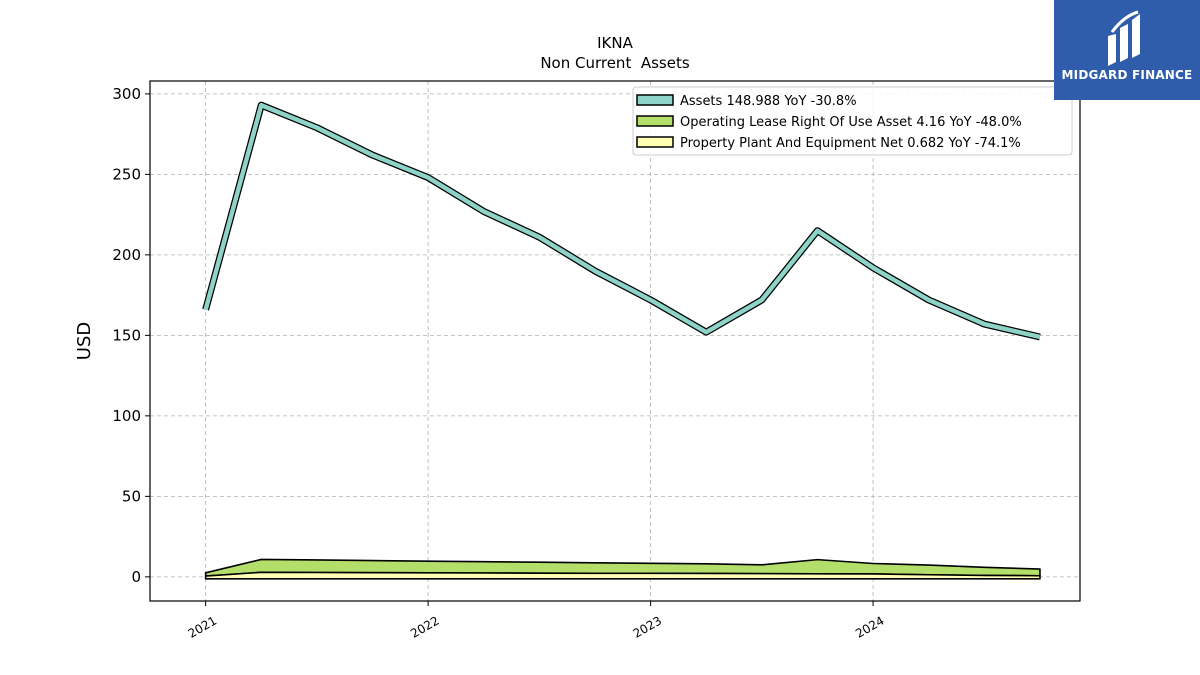  I want to click on midgard-finance-logo: MIDGARD FINANCE, so click(1127, 50).